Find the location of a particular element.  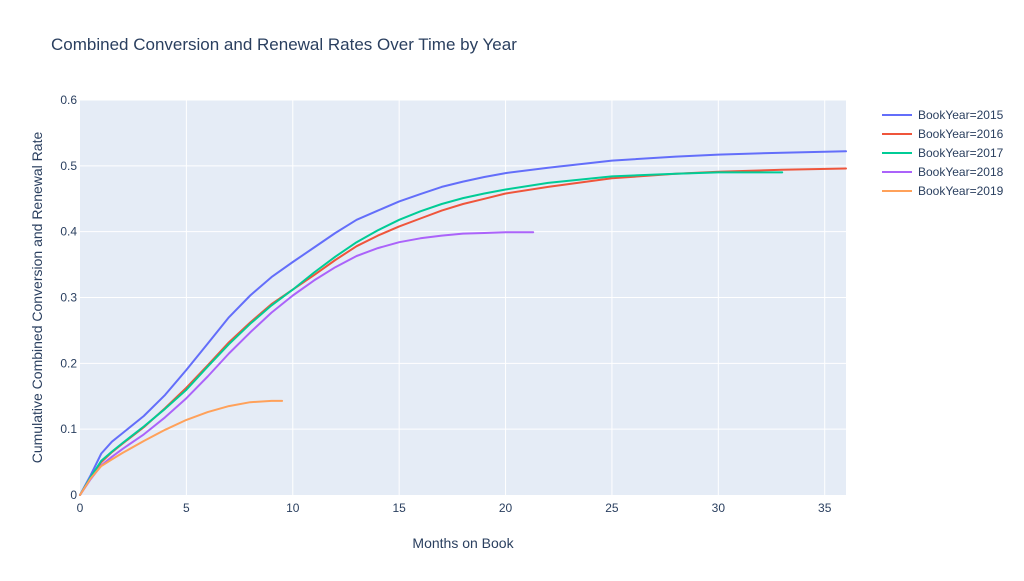

y-tick-label: 0 is located at coordinates (73, 495).